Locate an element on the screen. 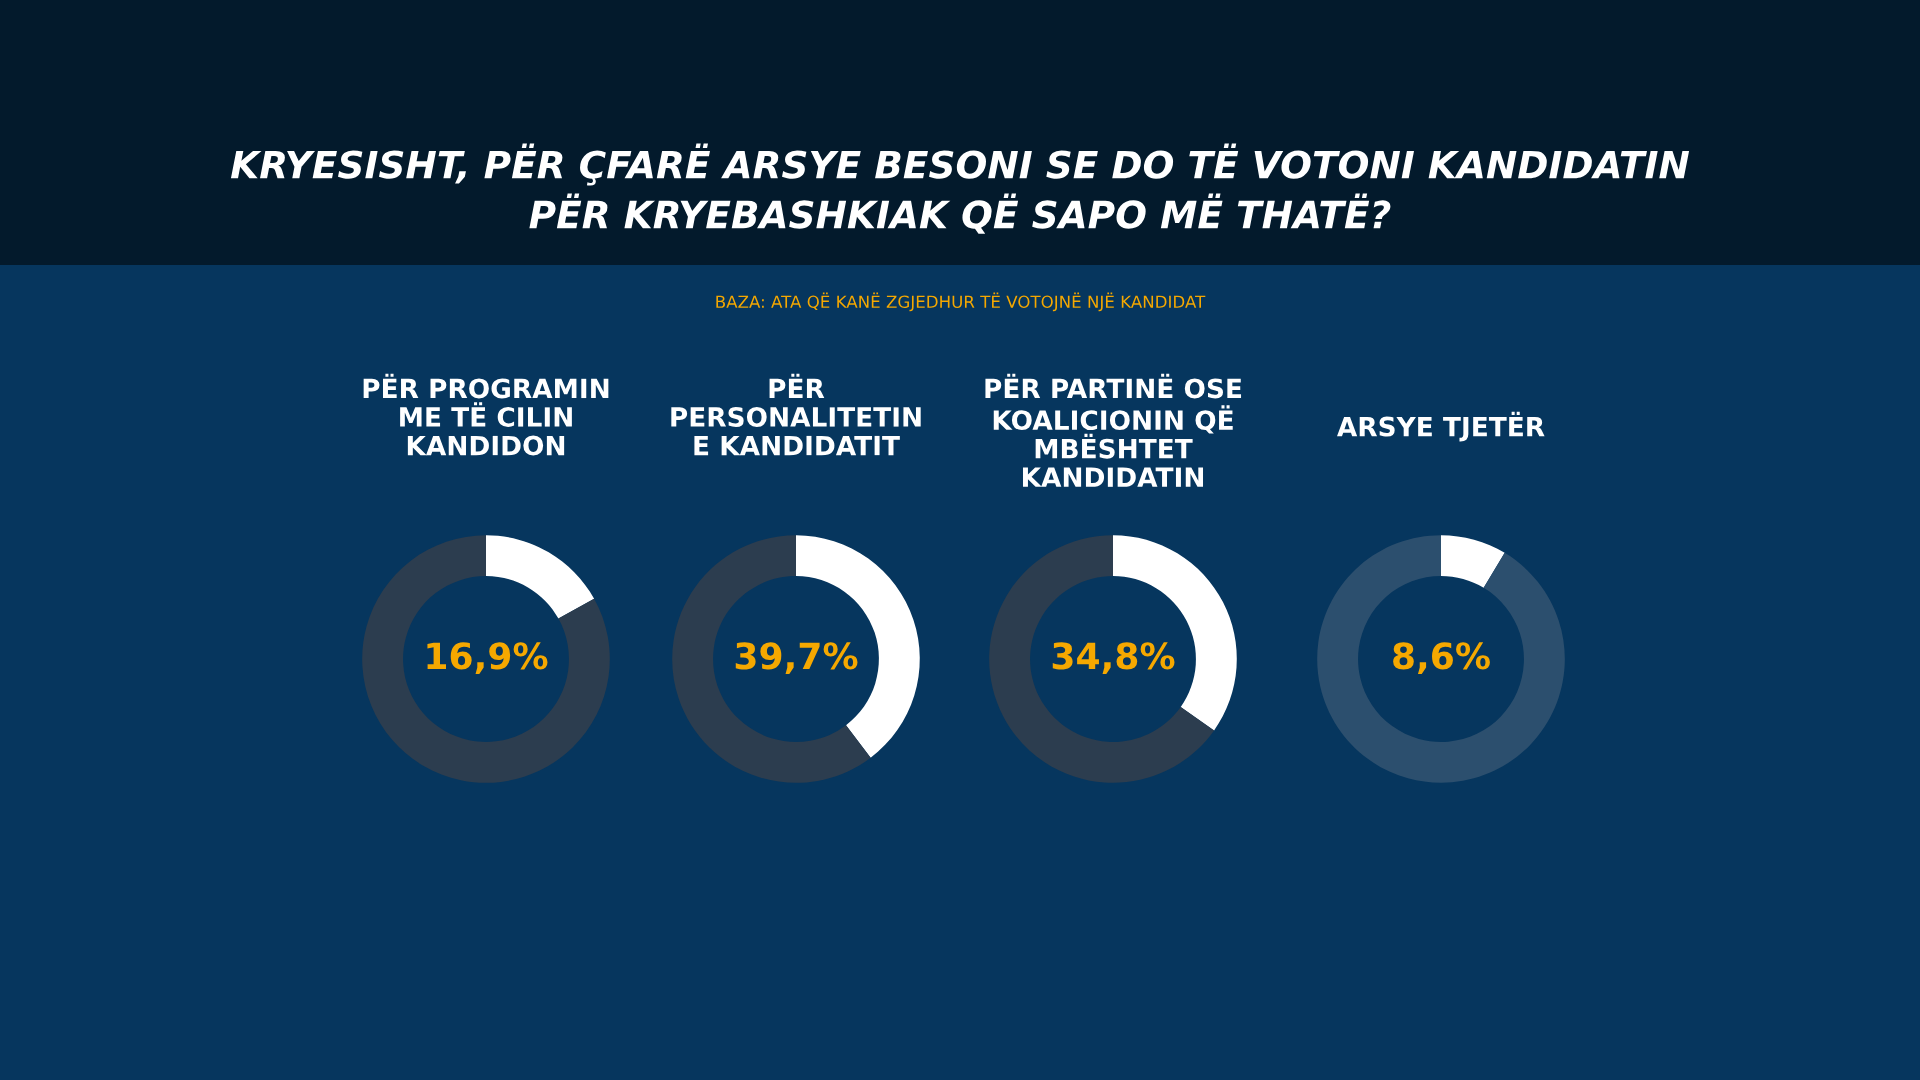 This screenshot has height=1080, width=1920. chart-title: PËR PERSONALITETIN E KANDIDATIT is located at coordinates (796, 414).